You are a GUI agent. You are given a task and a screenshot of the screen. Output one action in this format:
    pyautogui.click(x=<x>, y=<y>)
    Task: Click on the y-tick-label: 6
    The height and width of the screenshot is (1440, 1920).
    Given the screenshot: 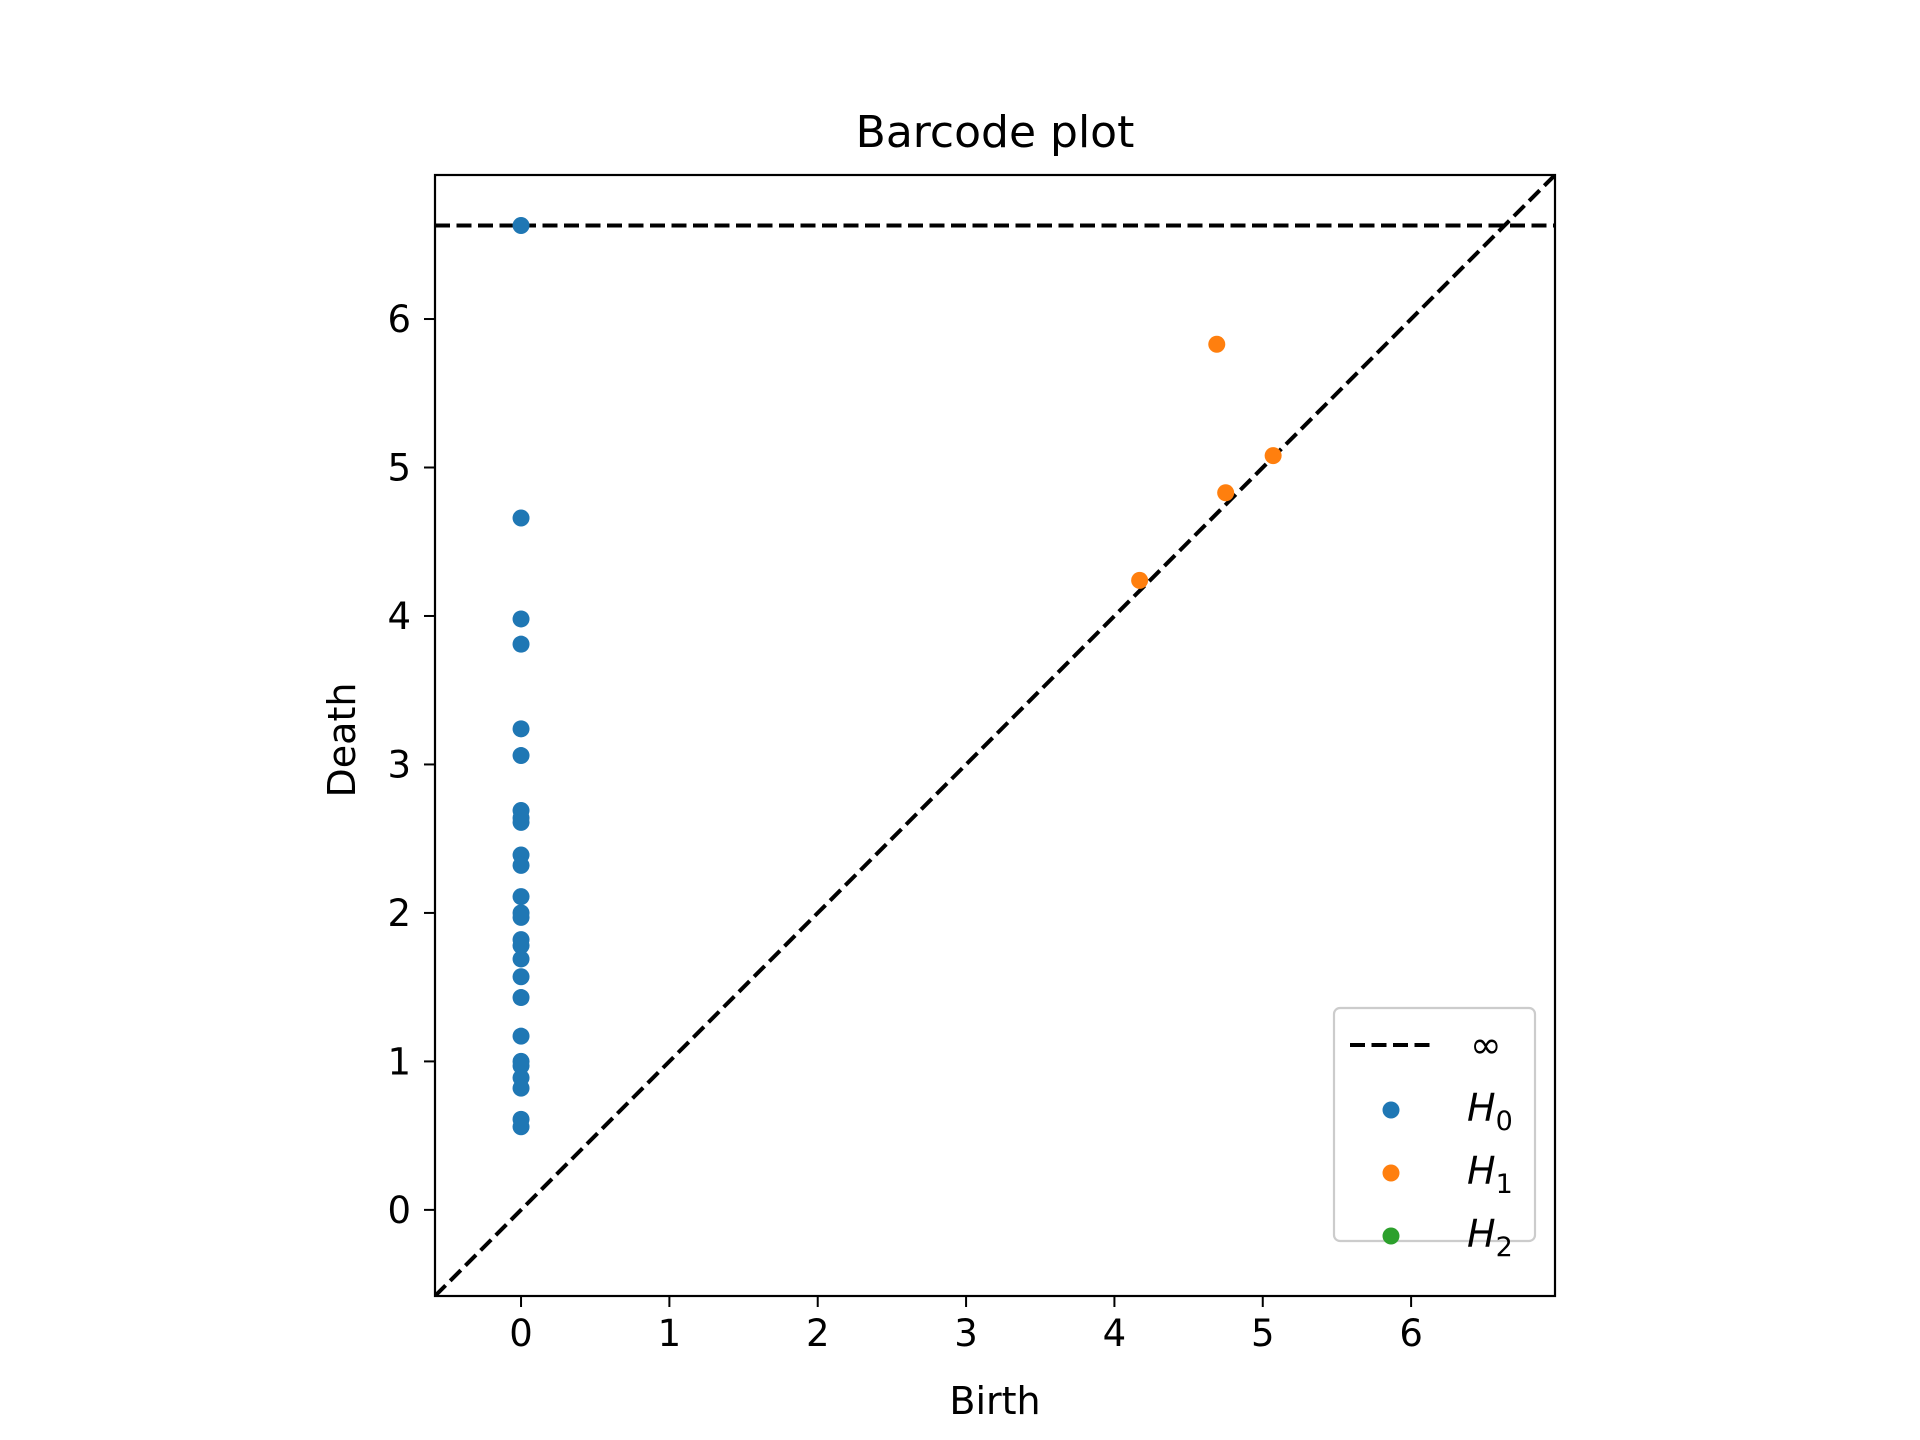 What is the action you would take?
    pyautogui.click(x=399, y=319)
    